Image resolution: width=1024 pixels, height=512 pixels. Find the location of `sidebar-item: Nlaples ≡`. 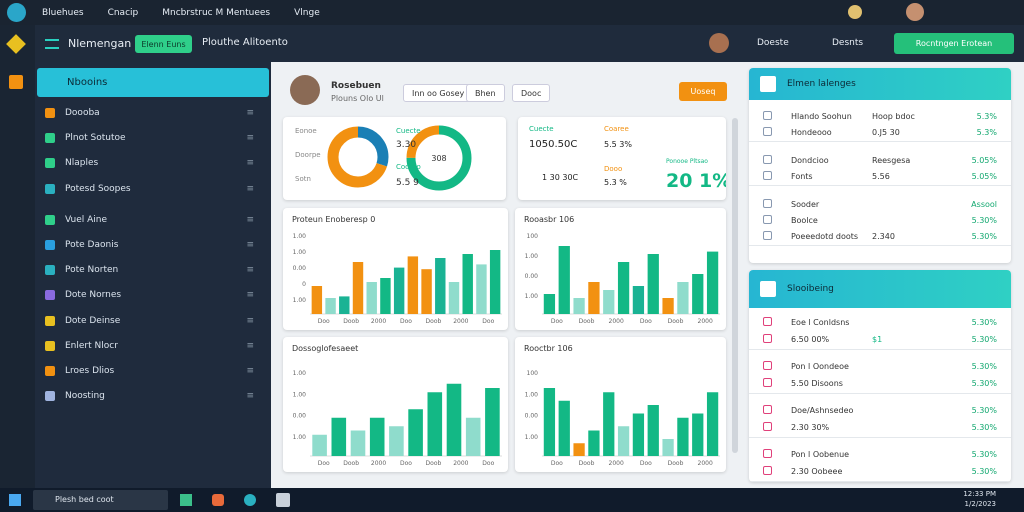

sidebar-item: Nlaples ≡ is located at coordinates (152, 163).